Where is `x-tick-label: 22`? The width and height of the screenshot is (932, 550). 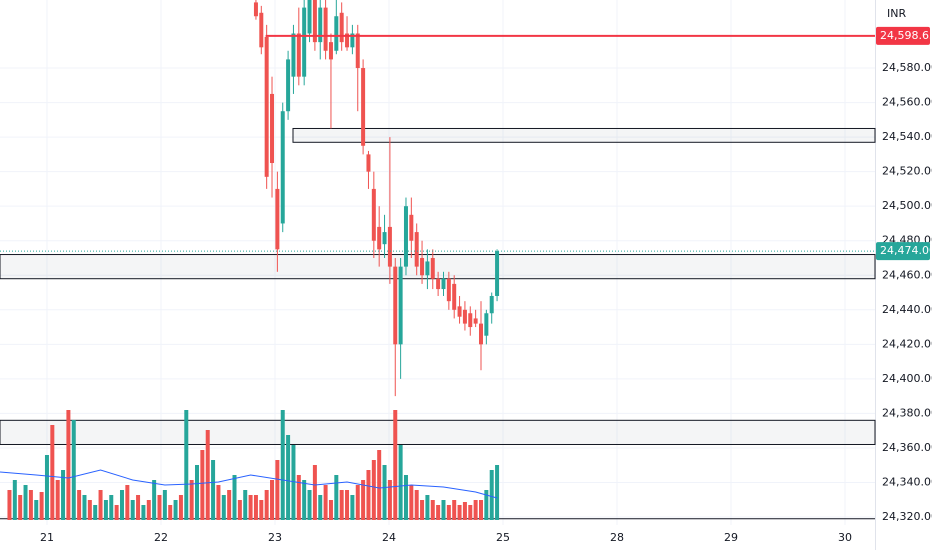 x-tick-label: 22 is located at coordinates (161, 537).